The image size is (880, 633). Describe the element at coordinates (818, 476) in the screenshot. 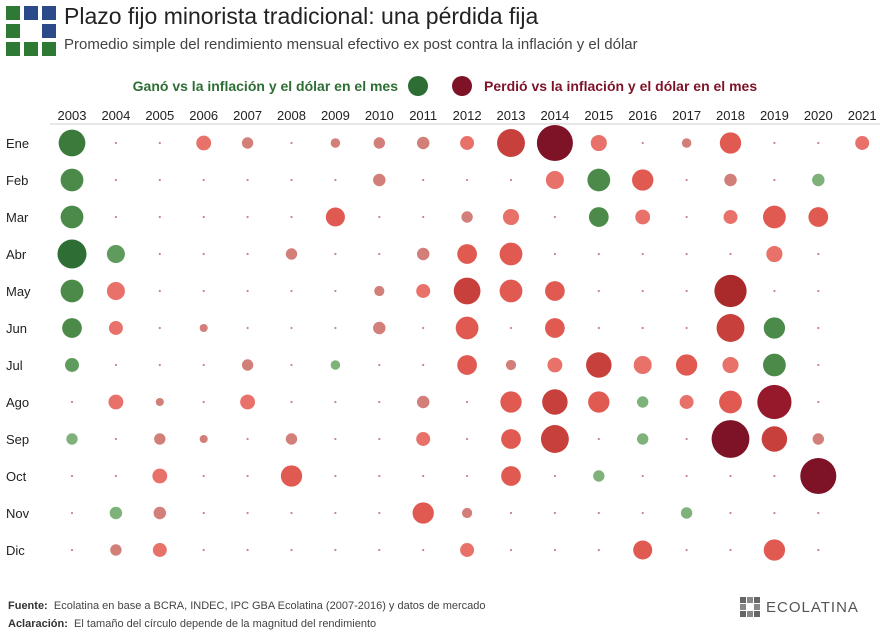

I see `bubble-2020-oct` at that location.